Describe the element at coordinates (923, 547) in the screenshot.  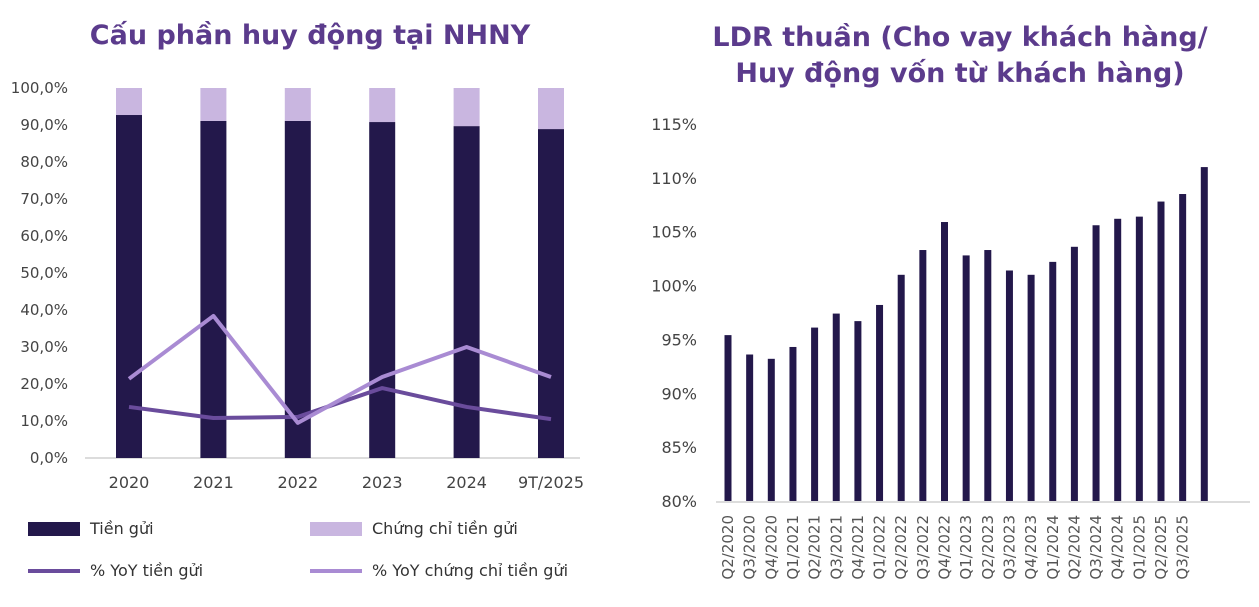
I see `x-tick-label: Q3/2022` at that location.